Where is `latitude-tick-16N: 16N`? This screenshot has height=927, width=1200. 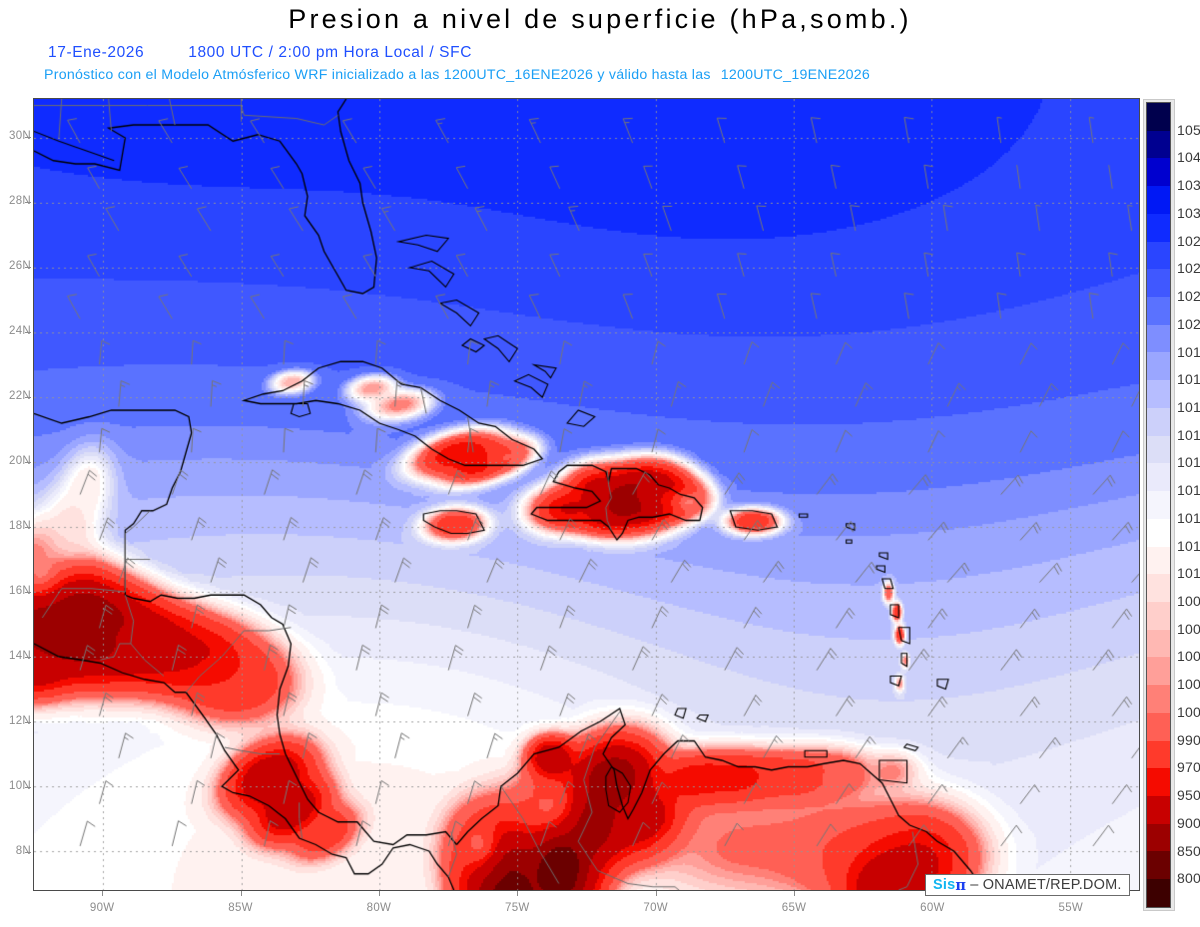
latitude-tick-16N: 16N is located at coordinates (20, 591).